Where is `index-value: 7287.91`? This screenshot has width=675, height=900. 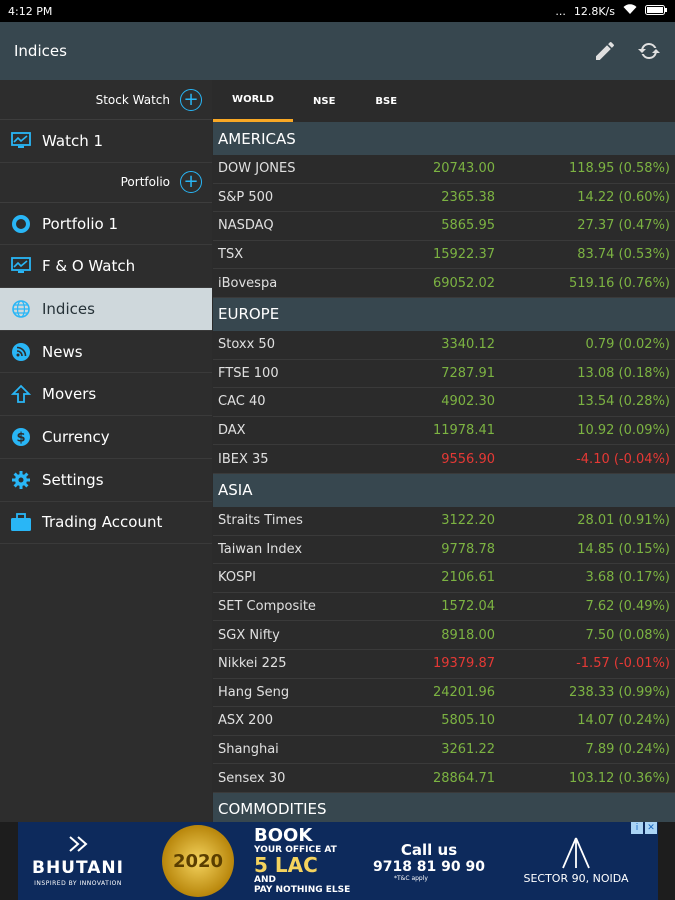
index-value: 7287.91 is located at coordinates (468, 373).